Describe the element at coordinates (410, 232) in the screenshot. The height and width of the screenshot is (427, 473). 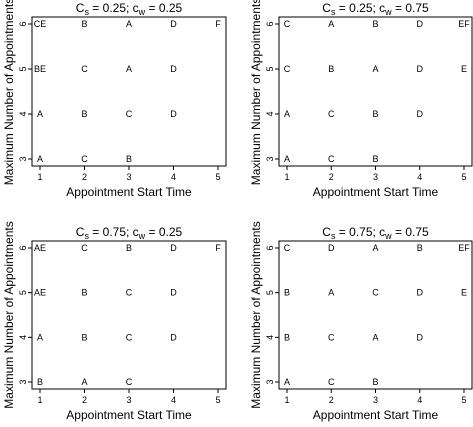
I see `title-part-tail: = 0.75` at that location.